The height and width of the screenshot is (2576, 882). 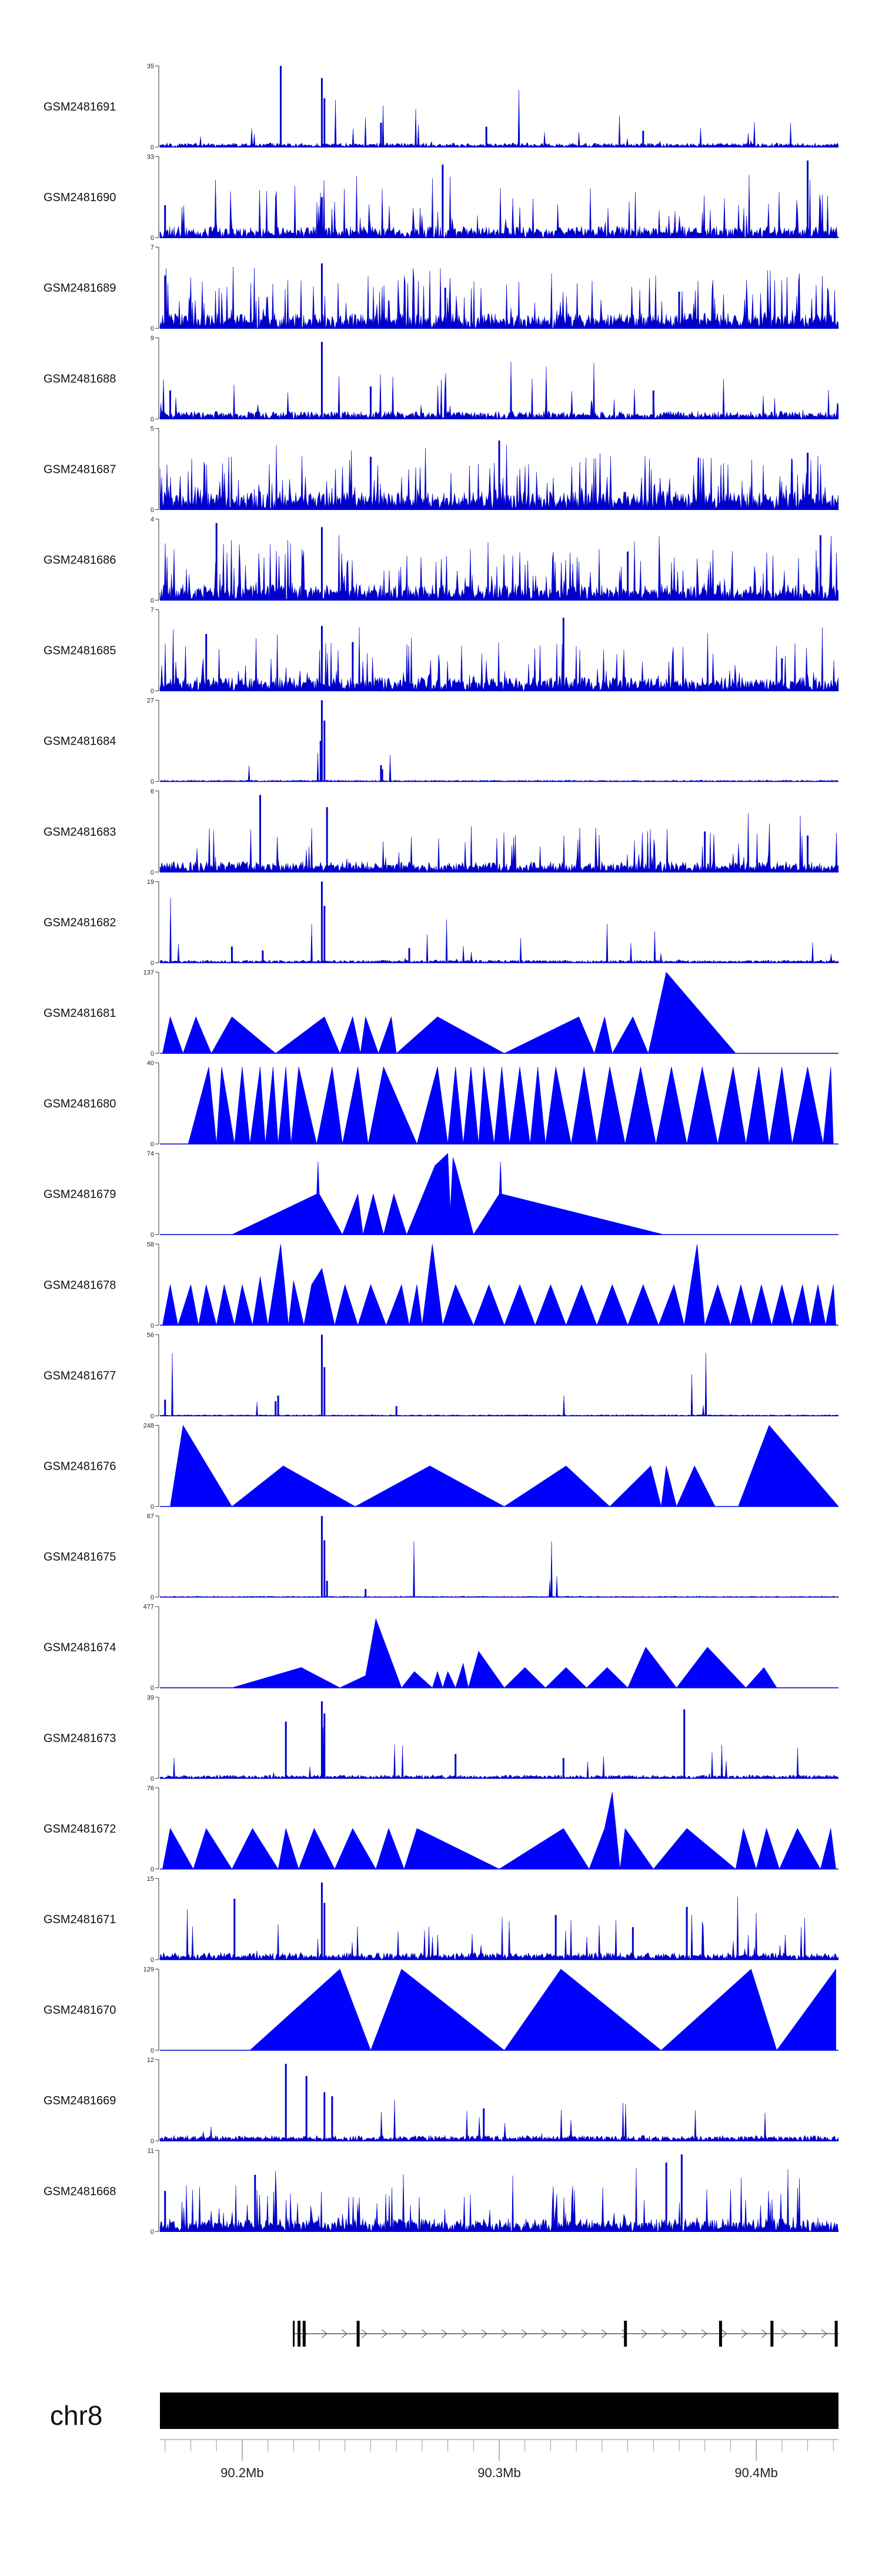 I want to click on track-gsm2481672: GSM2481672 76 0, so click(x=441, y=1829).